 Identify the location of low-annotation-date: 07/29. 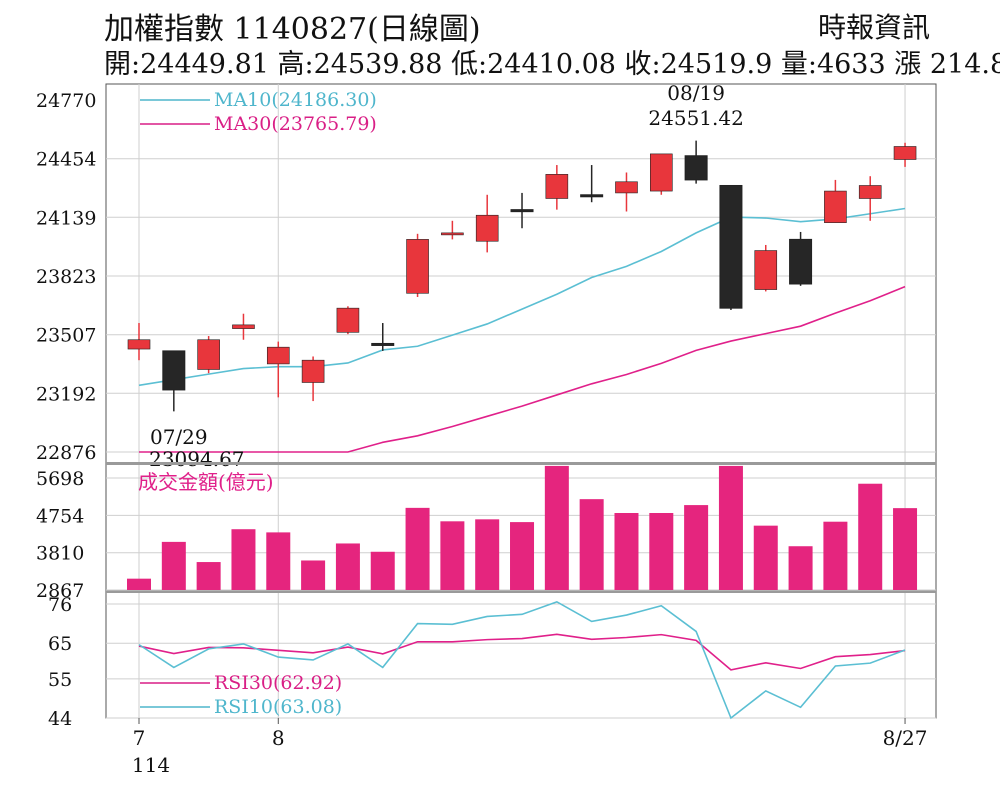
(179, 437).